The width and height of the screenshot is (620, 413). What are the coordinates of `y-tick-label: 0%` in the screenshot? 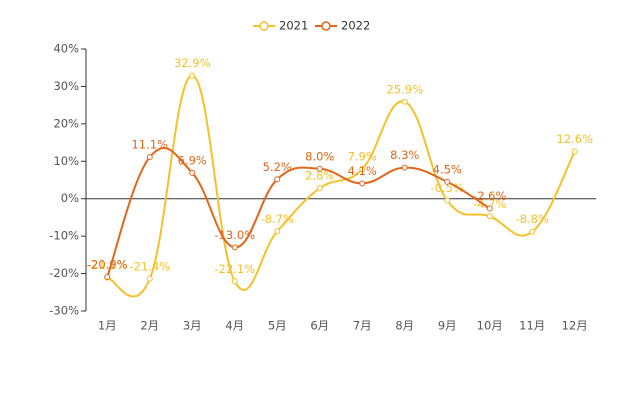 It's located at (70, 198).